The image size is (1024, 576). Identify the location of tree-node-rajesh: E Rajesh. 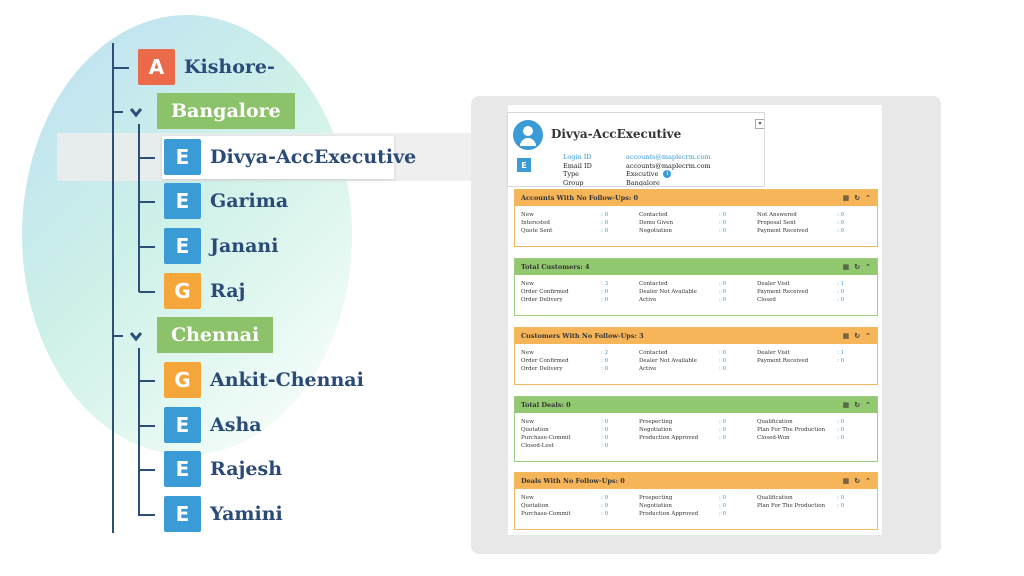
(223, 469).